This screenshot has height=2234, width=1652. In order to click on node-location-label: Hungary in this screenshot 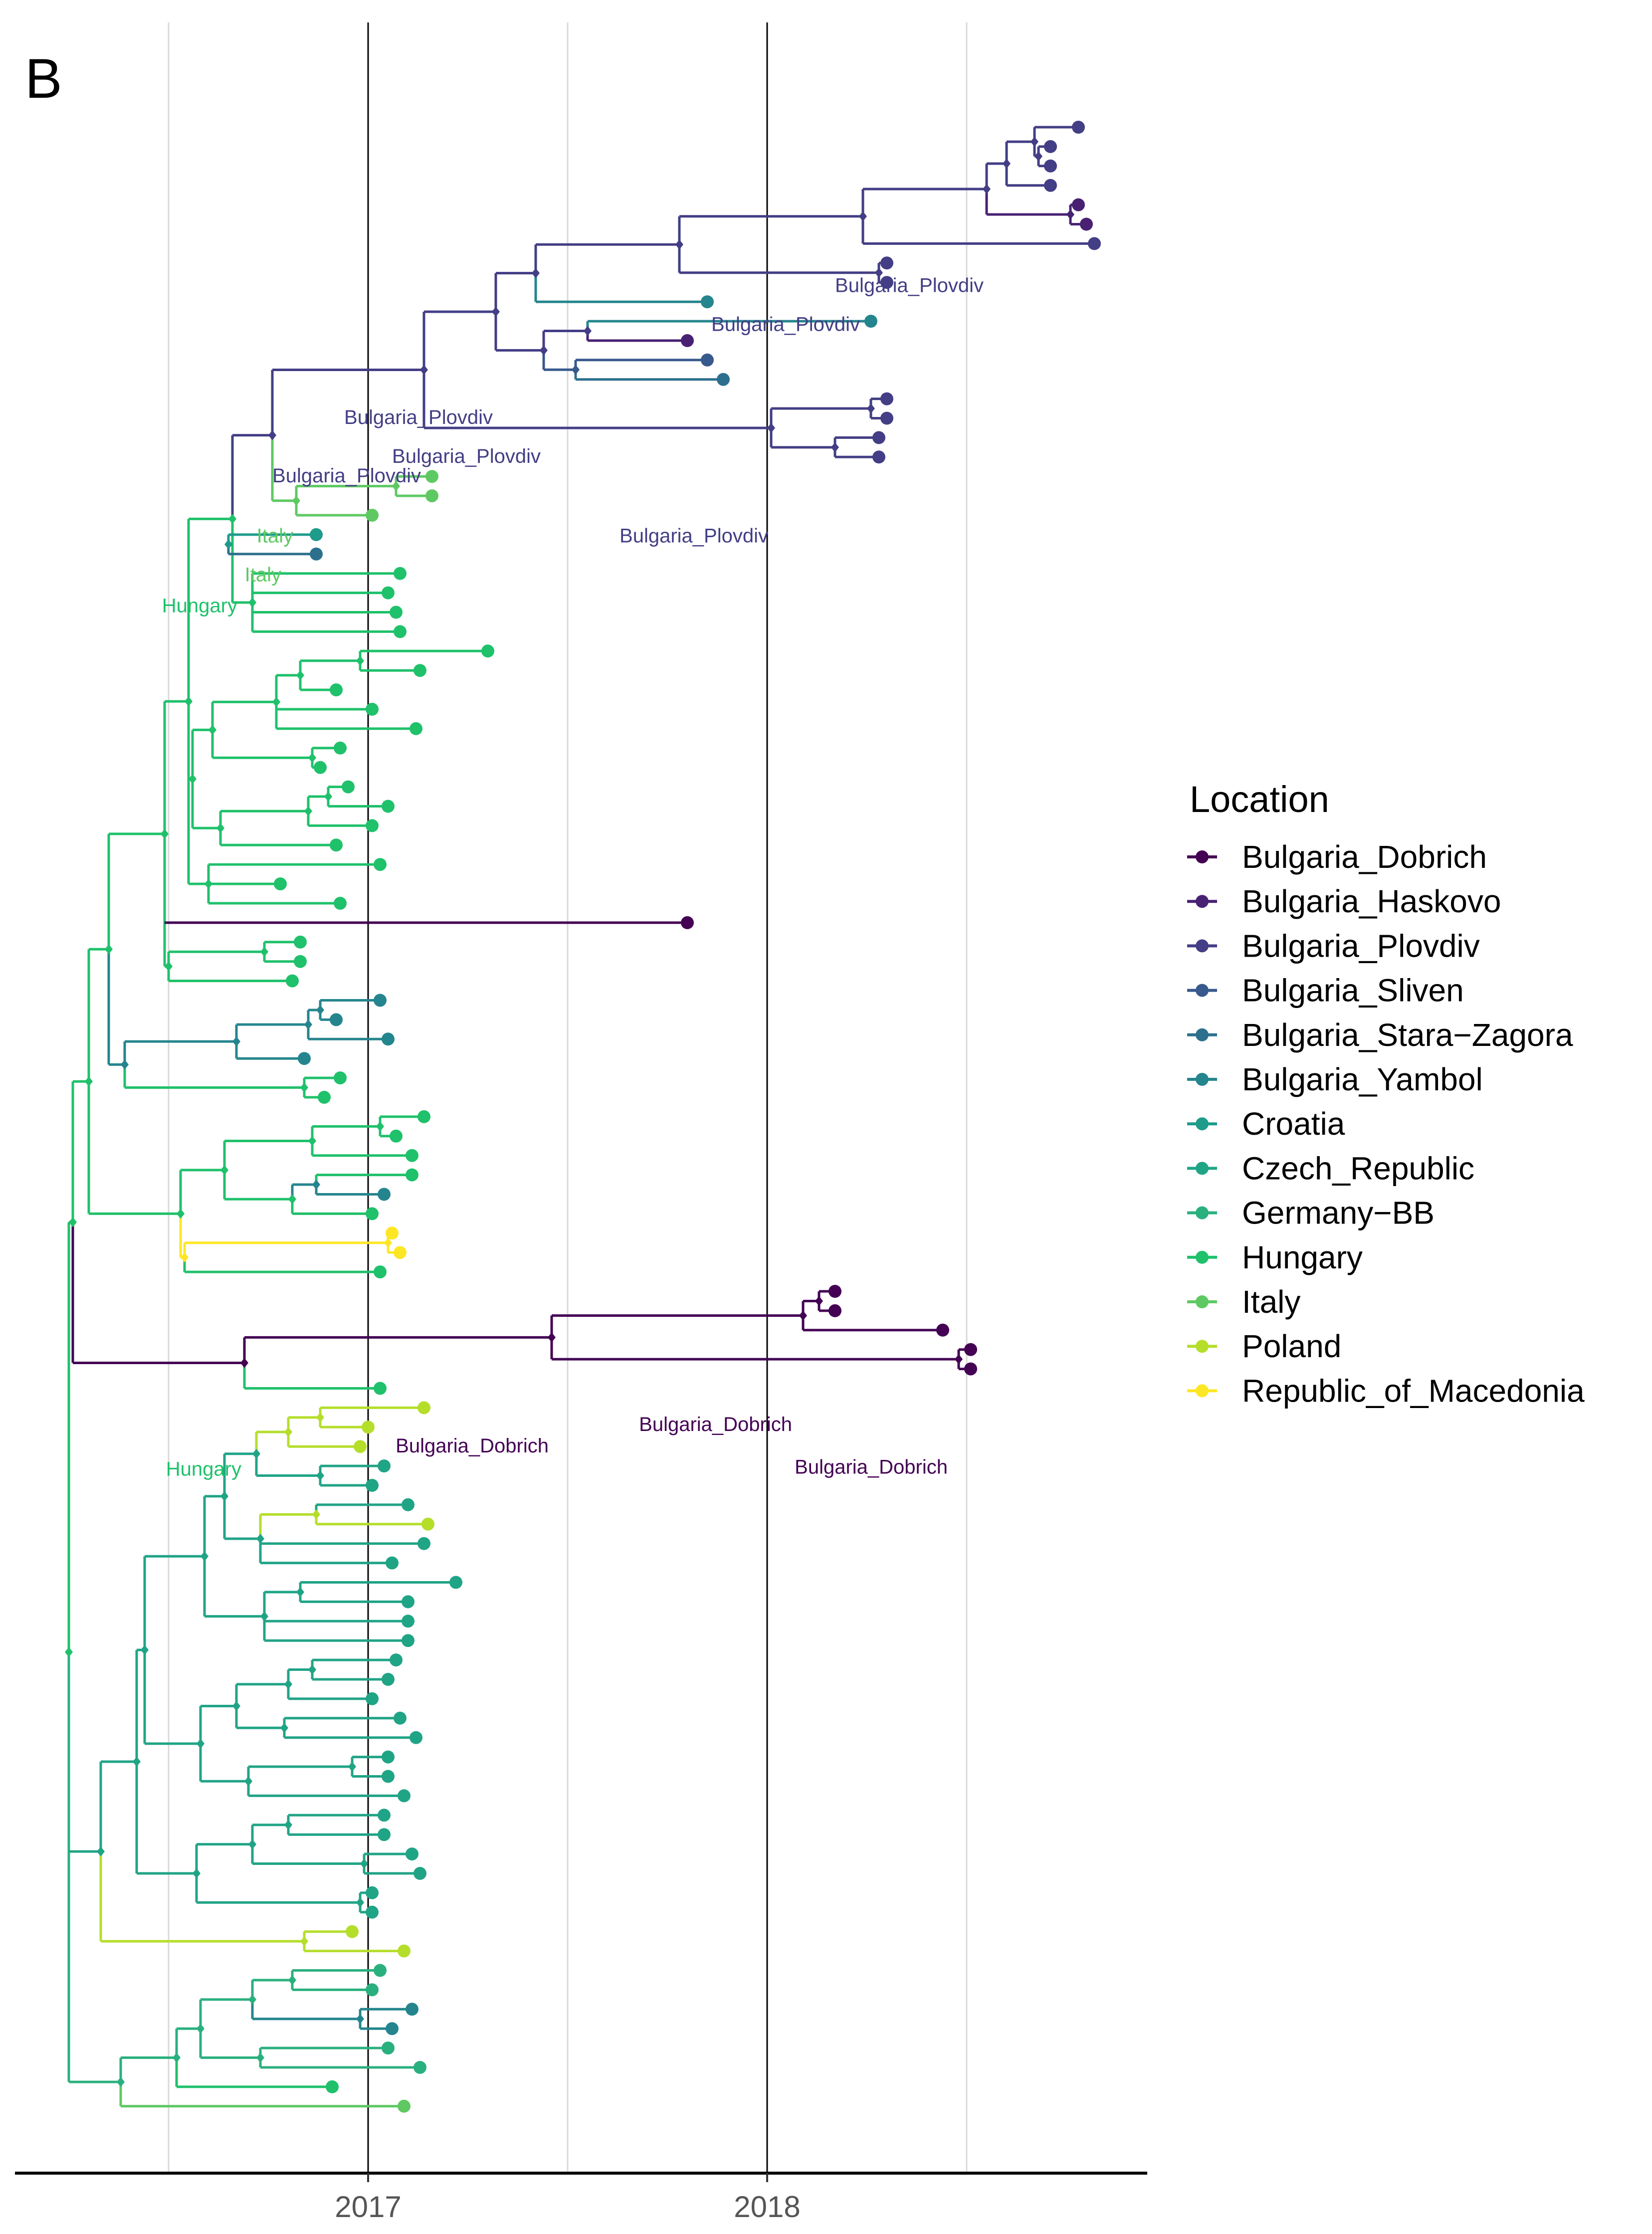, I will do `click(203, 1469)`.